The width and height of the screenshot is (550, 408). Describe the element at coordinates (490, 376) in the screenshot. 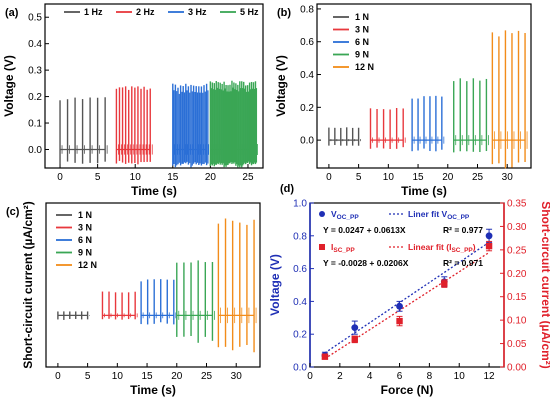

I see `x-tick-label: 12` at that location.